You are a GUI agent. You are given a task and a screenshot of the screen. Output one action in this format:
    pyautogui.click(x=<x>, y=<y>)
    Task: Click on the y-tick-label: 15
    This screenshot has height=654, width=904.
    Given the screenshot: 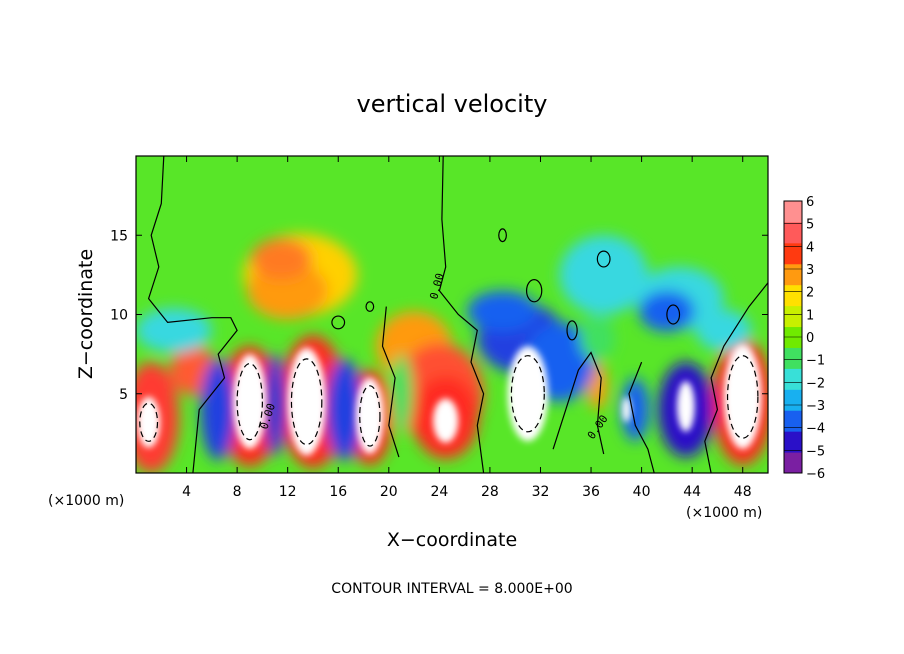 What is the action you would take?
    pyautogui.click(x=119, y=236)
    